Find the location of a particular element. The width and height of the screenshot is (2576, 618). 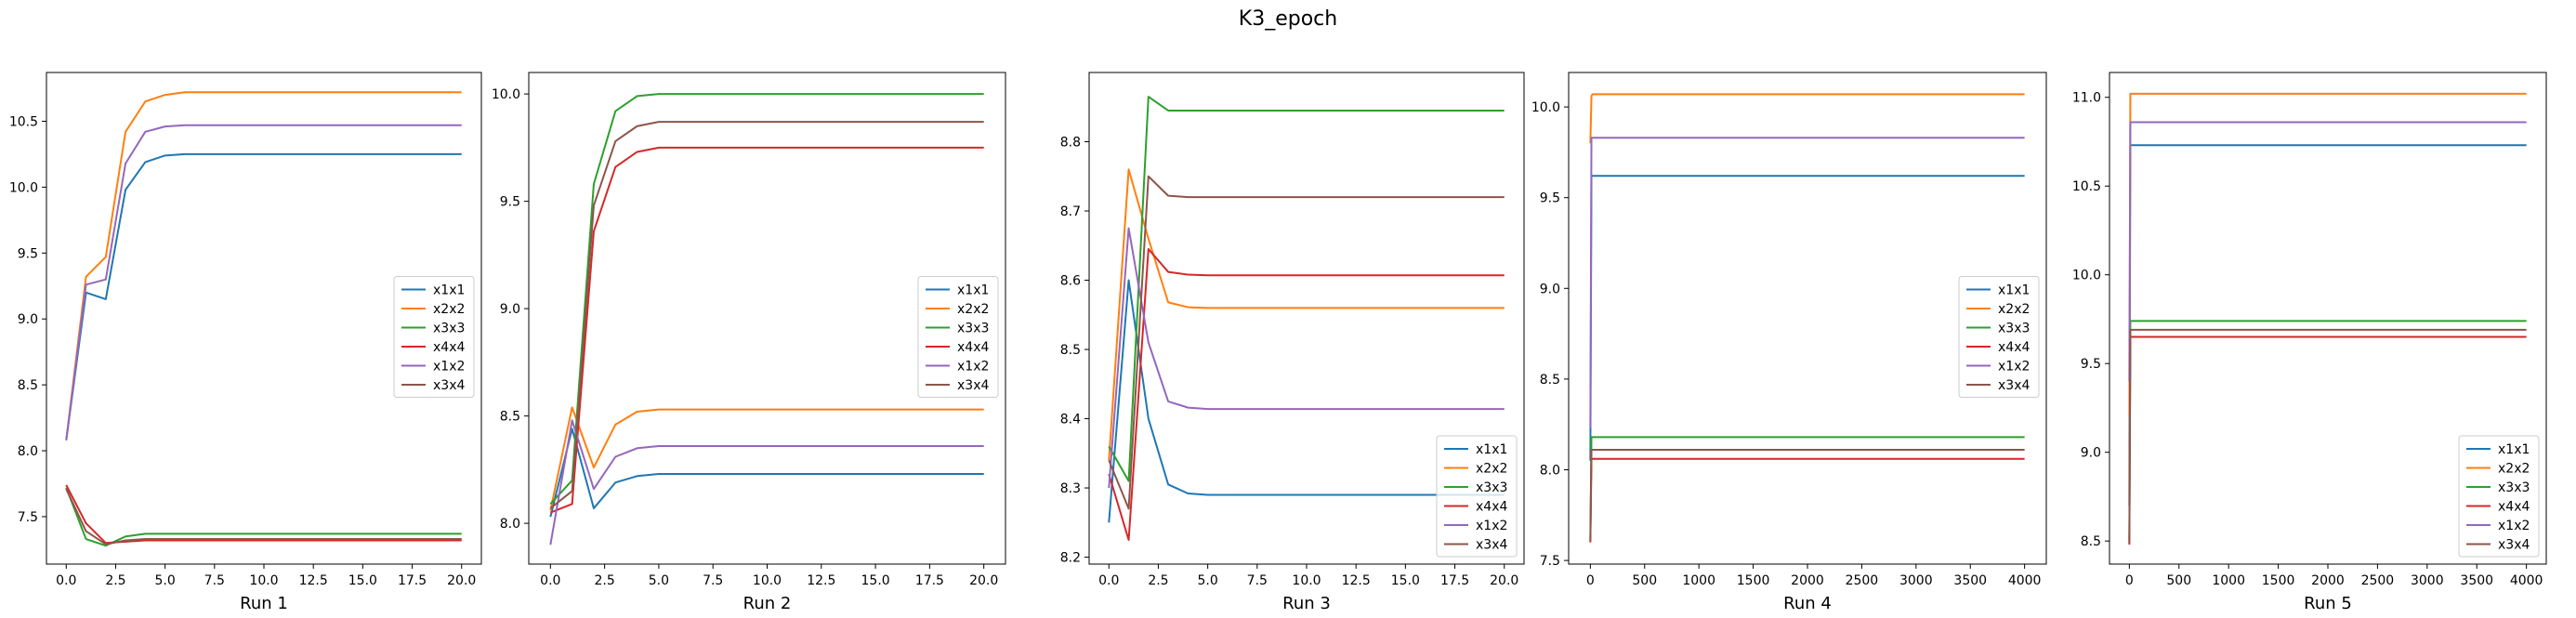

x-tick-label: 20.0 is located at coordinates (461, 580).